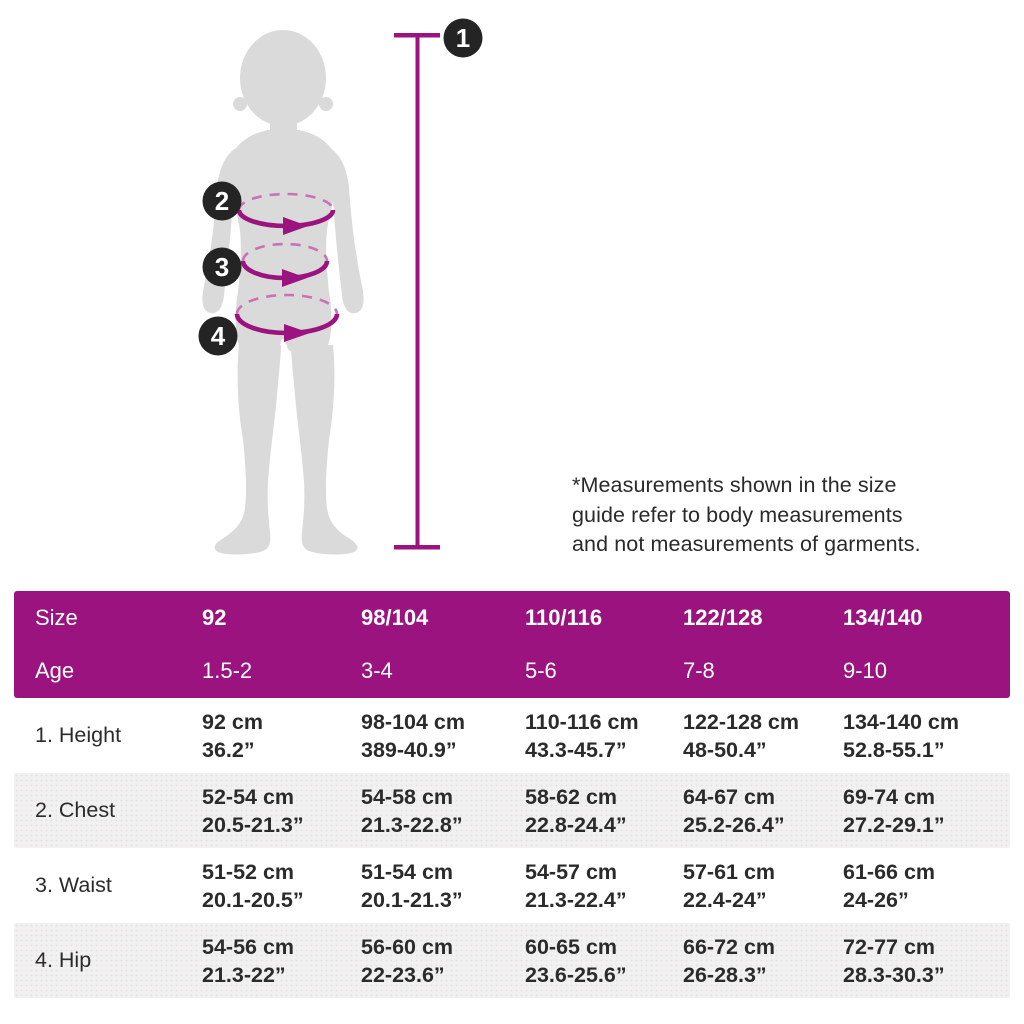 The width and height of the screenshot is (1024, 1024). Describe the element at coordinates (281, 811) in the screenshot. I see `table-cell: 52-54 cm 20.5-21.3”` at that location.